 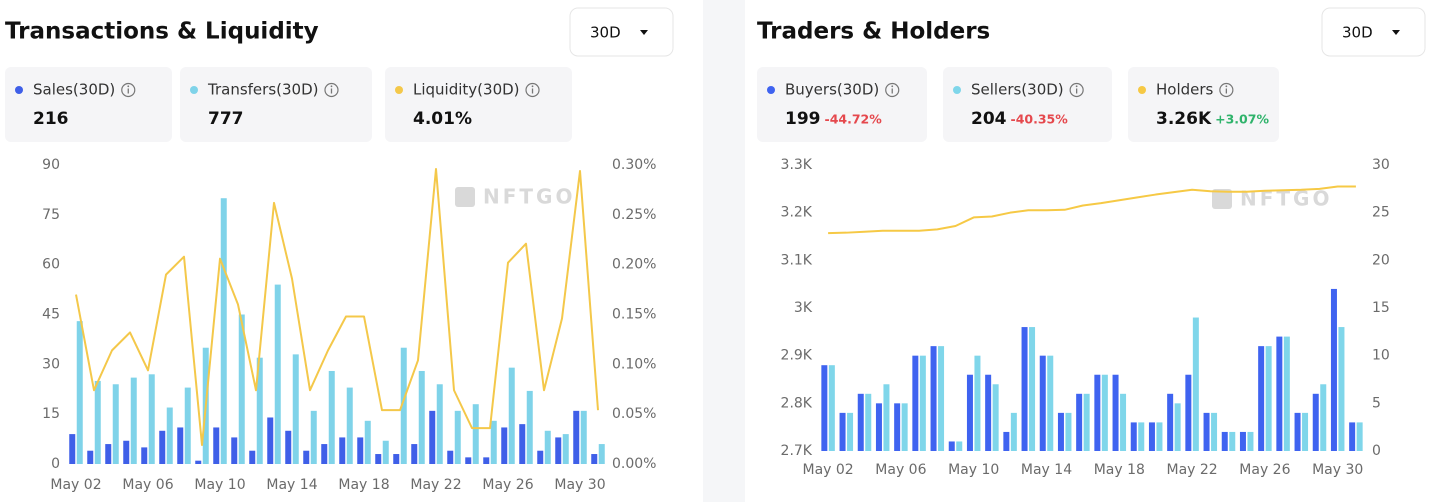 I want to click on y2-tick-label: 10, so click(x=1381, y=356).